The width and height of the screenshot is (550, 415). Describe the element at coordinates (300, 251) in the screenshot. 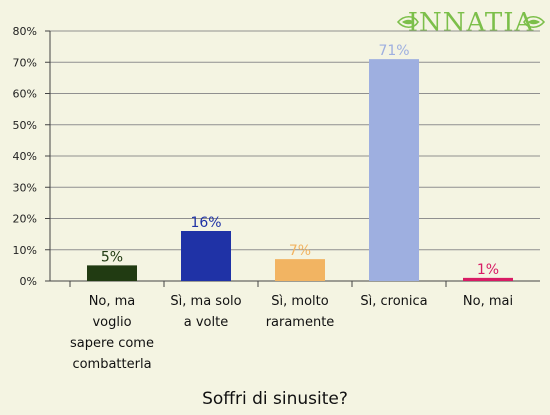

I see `value-label: 7%` at that location.